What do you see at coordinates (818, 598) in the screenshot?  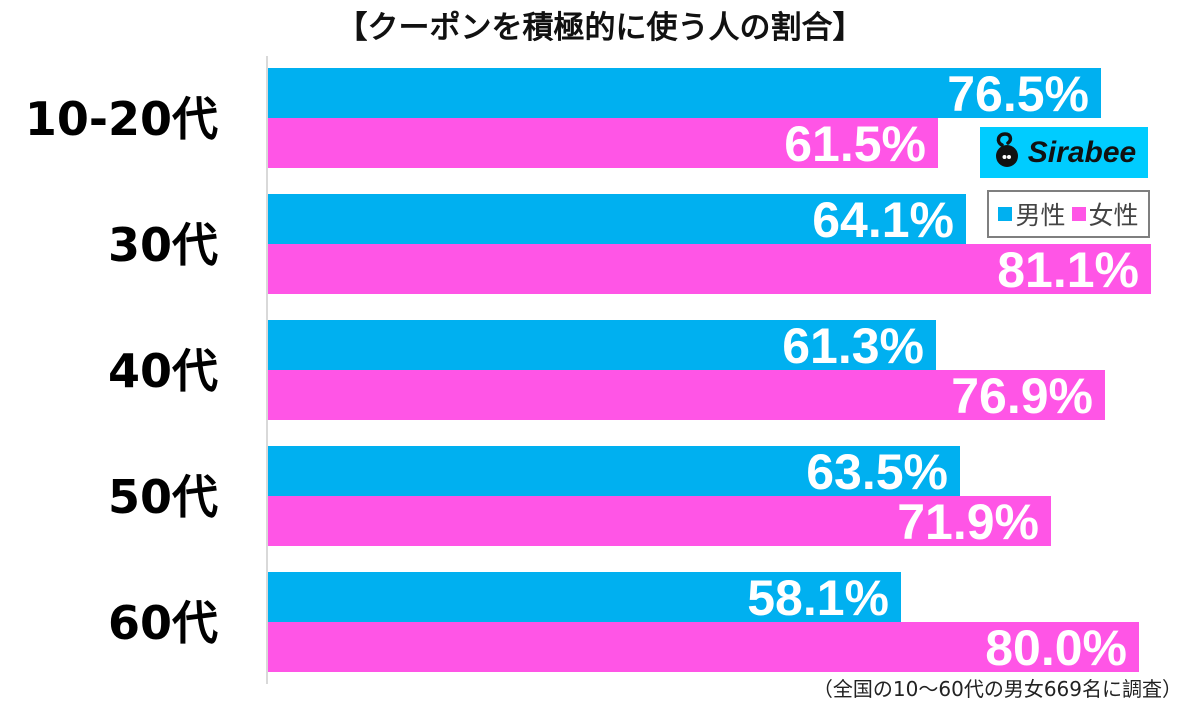 I see `bar-value-label: 58.1%` at bounding box center [818, 598].